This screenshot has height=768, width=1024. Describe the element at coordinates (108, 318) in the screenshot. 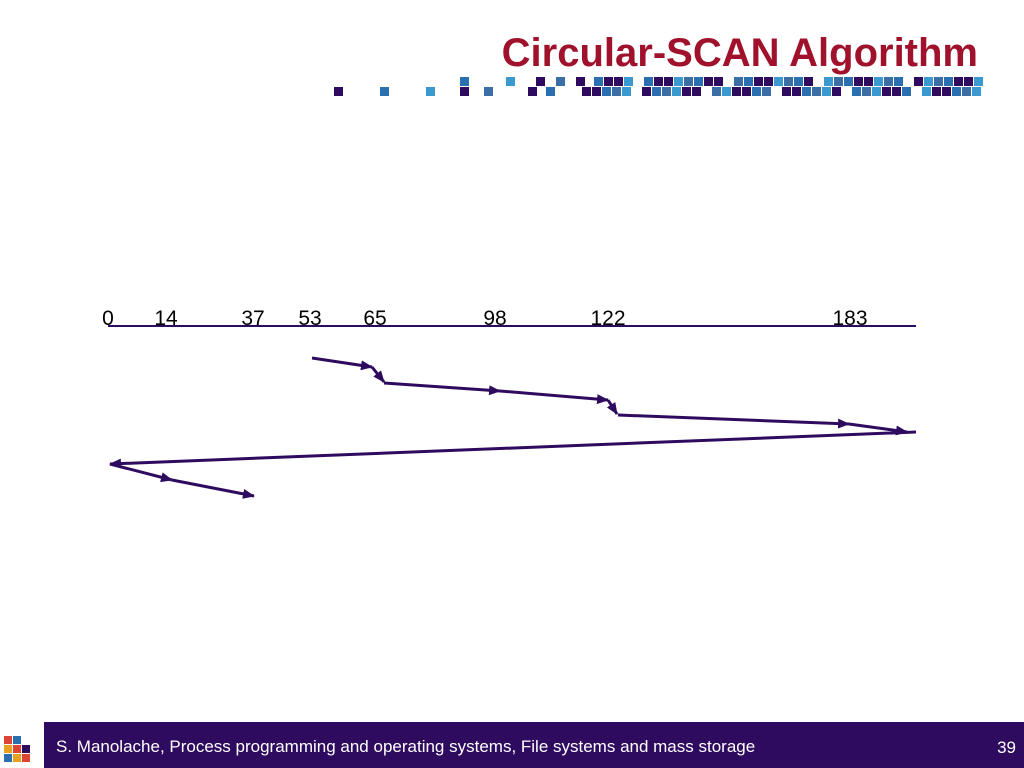

I see `track-label: 0` at that location.